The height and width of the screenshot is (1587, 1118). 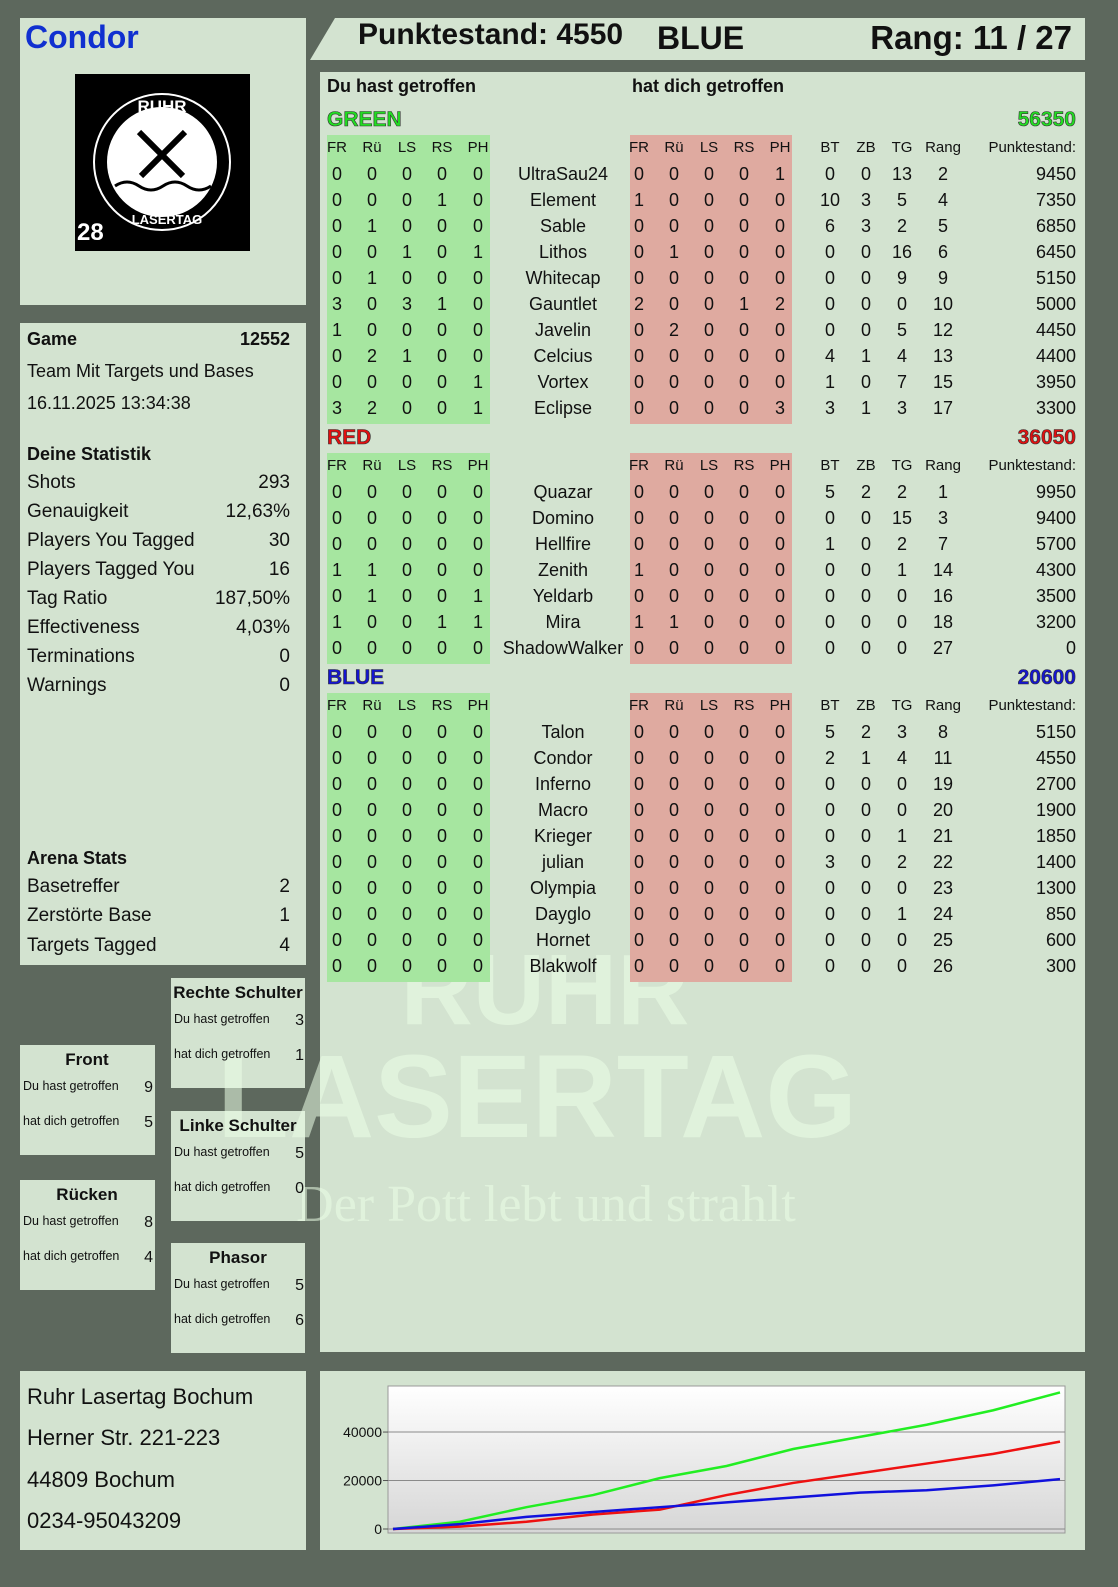 What do you see at coordinates (362, 1481) in the screenshot?
I see `y-tick-label: 20000` at bounding box center [362, 1481].